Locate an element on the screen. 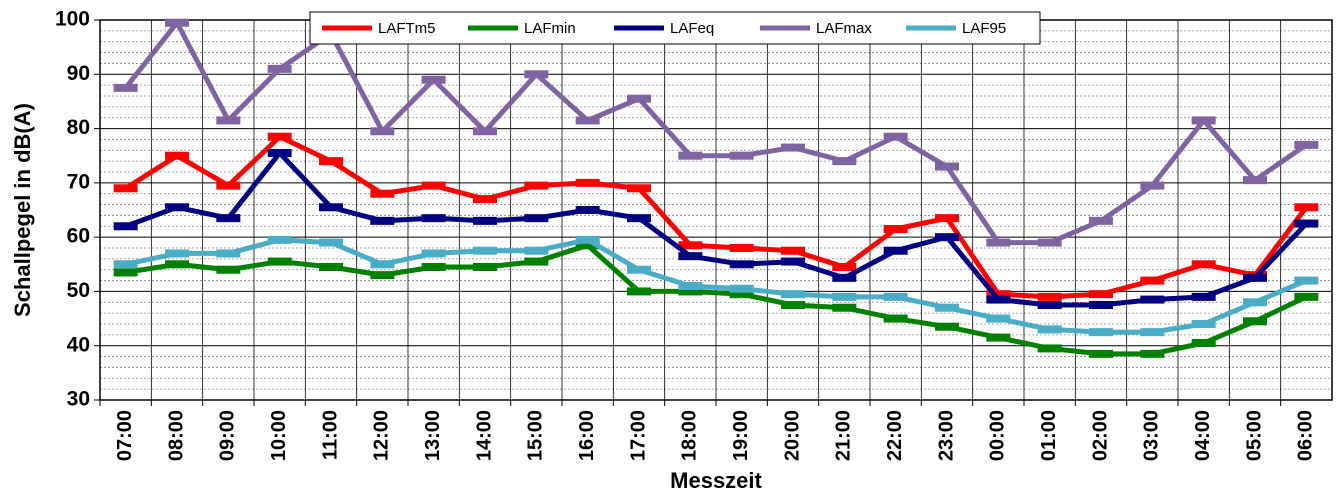  legend-label: LAFmin is located at coordinates (550, 28).